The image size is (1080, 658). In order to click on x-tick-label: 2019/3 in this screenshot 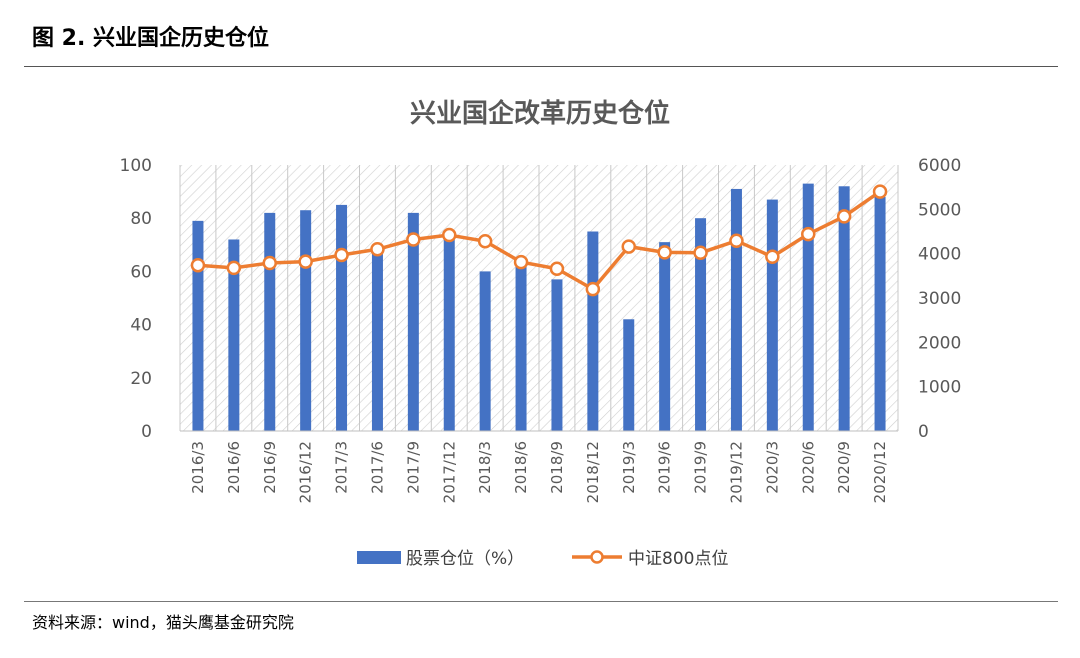, I will do `click(629, 467)`.